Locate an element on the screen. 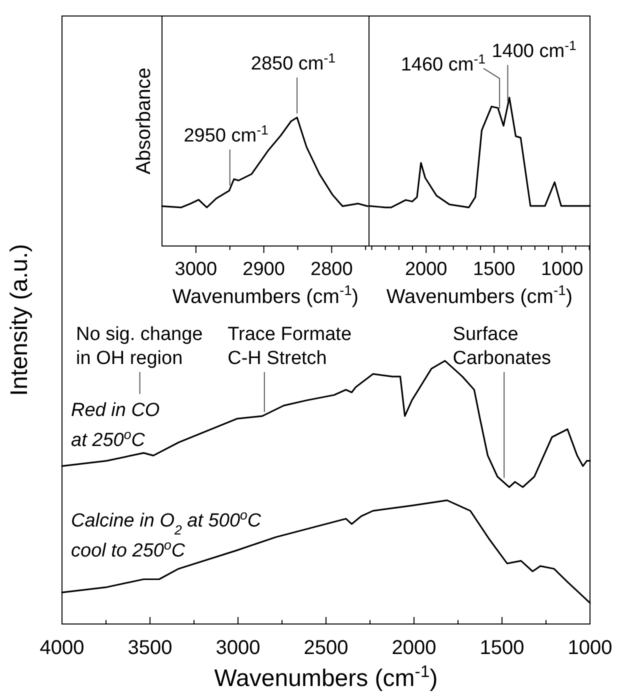  annotation: Trace Formate C-H Stretch is located at coordinates (290, 346).